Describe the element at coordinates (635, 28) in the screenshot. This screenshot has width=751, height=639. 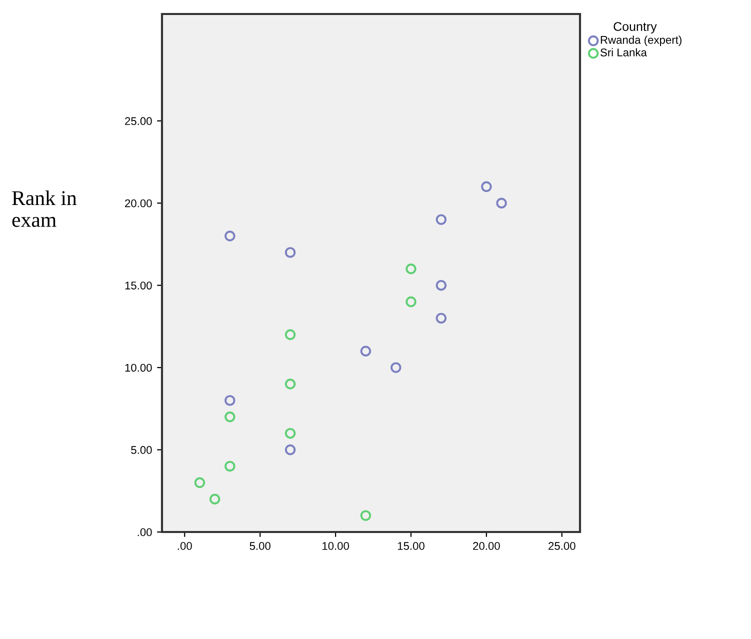
I see `legend-title: Country` at that location.